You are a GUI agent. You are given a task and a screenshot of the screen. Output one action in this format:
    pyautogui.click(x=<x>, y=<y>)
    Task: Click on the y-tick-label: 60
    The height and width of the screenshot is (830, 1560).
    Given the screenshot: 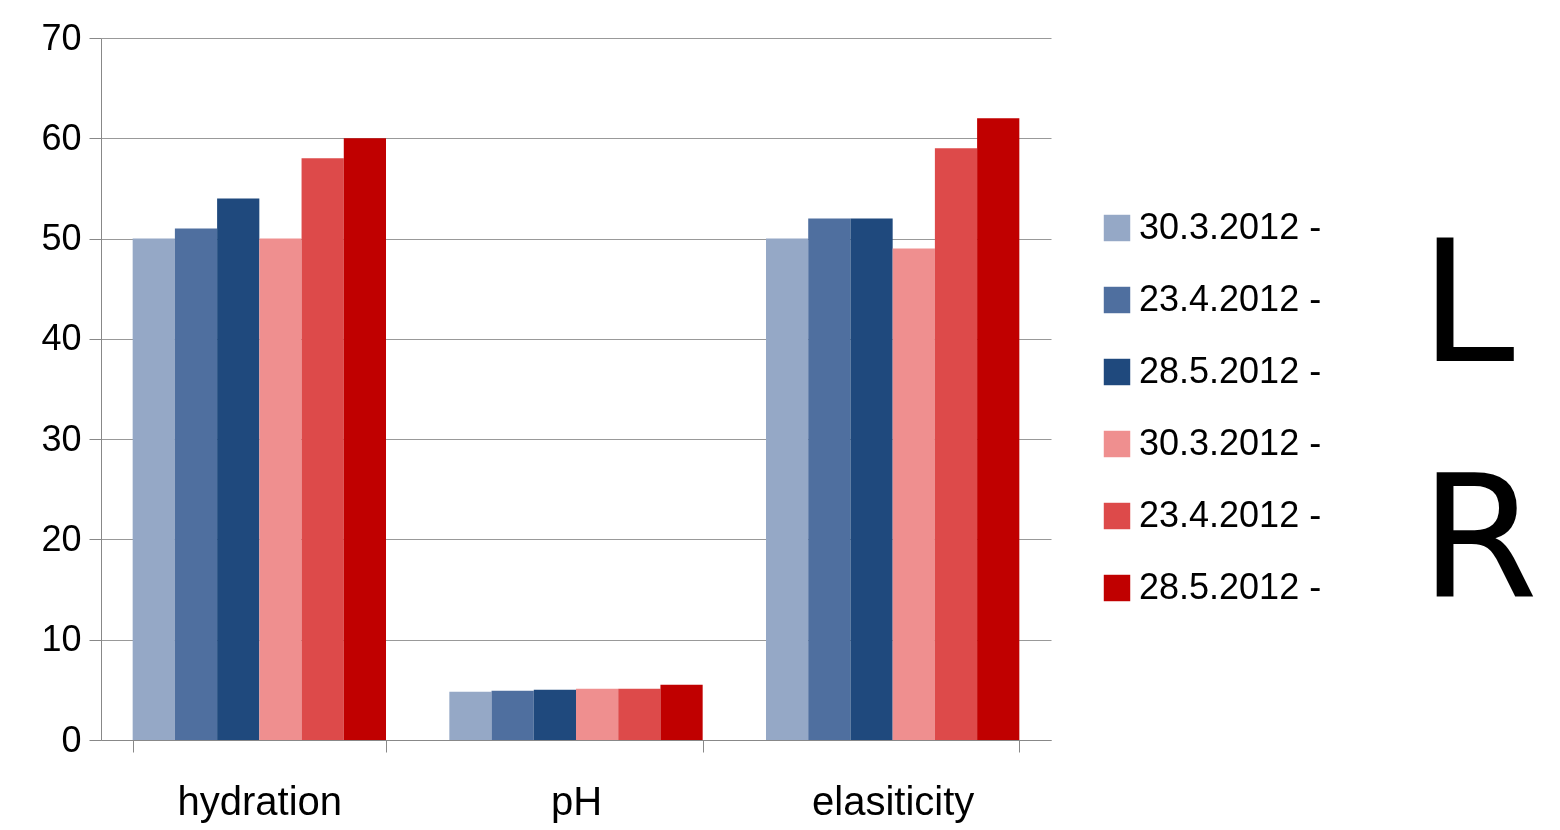 What is the action you would take?
    pyautogui.click(x=61, y=137)
    